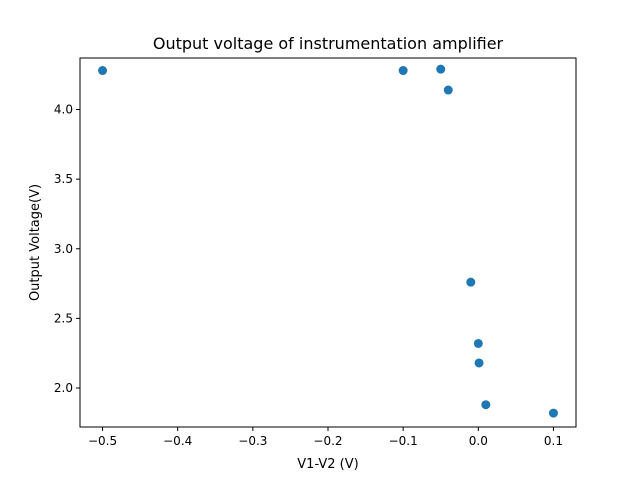 The width and height of the screenshot is (640, 480). What do you see at coordinates (63, 179) in the screenshot?
I see `y-tick-label: 3.5` at bounding box center [63, 179].